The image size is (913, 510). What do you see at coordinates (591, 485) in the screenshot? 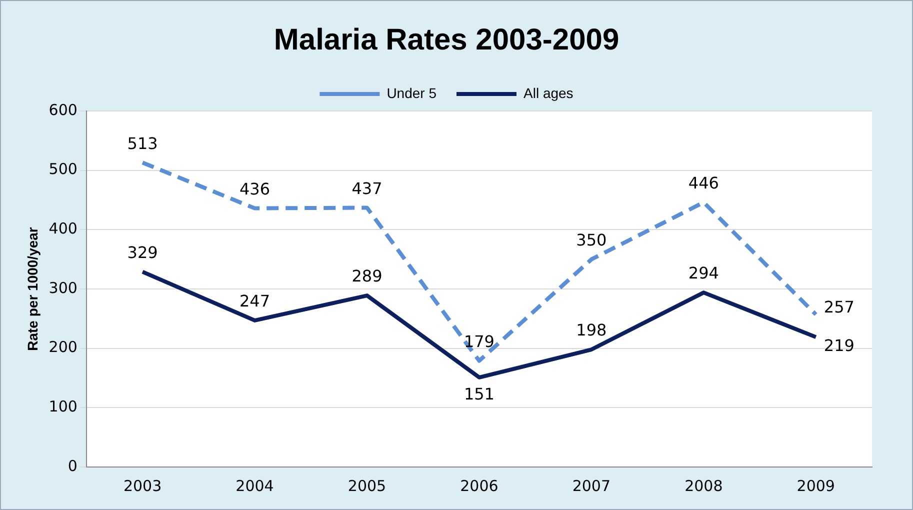
I see `x-tick-label: 2007` at bounding box center [591, 485].